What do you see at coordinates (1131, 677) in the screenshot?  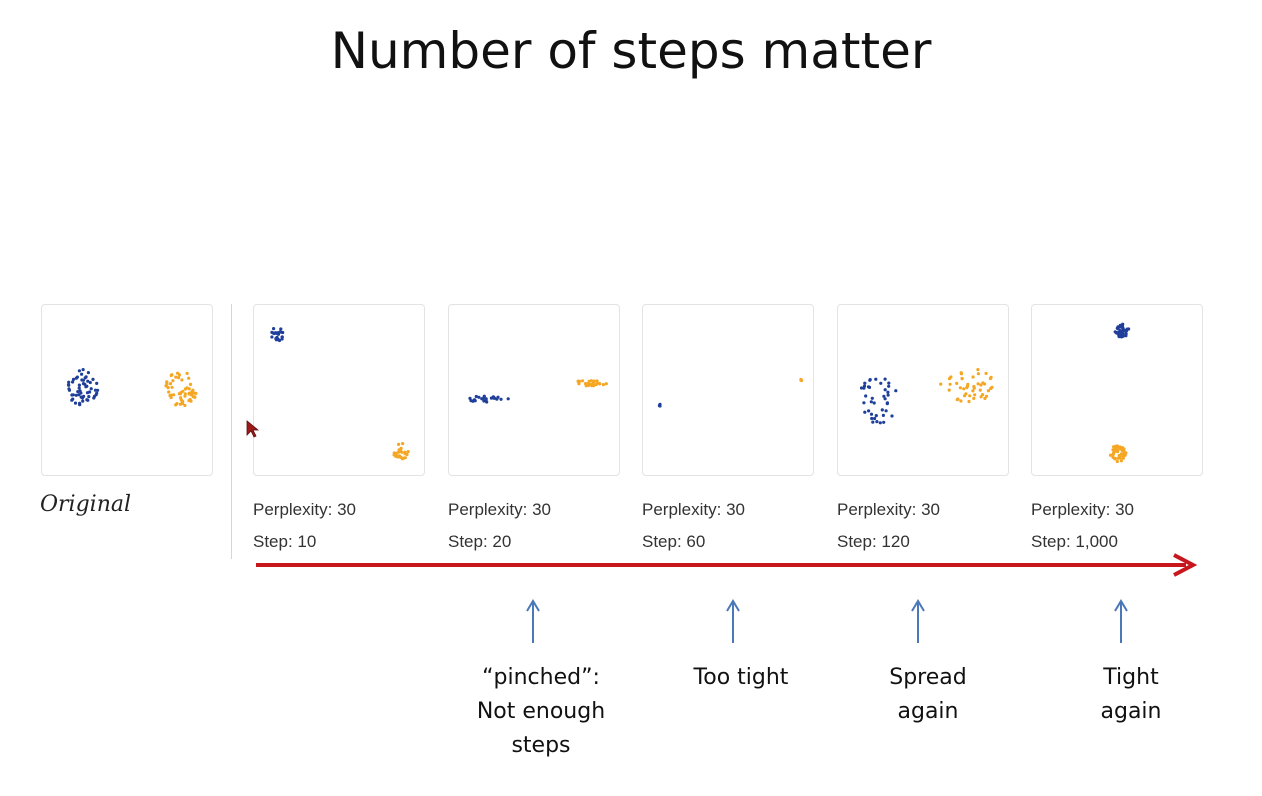 I see `note-line: Tight` at bounding box center [1131, 677].